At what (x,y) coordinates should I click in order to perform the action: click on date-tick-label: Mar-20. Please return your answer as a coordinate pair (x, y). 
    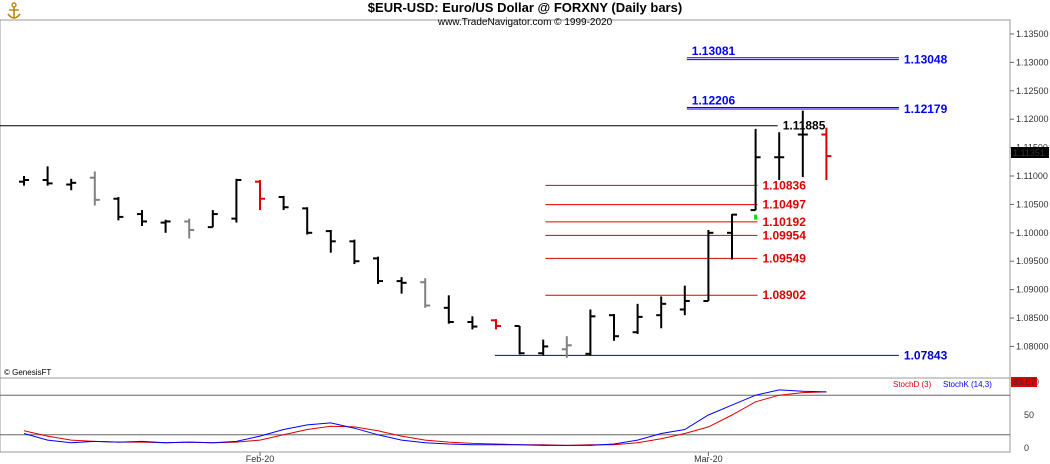
    Looking at the image, I should click on (708, 459).